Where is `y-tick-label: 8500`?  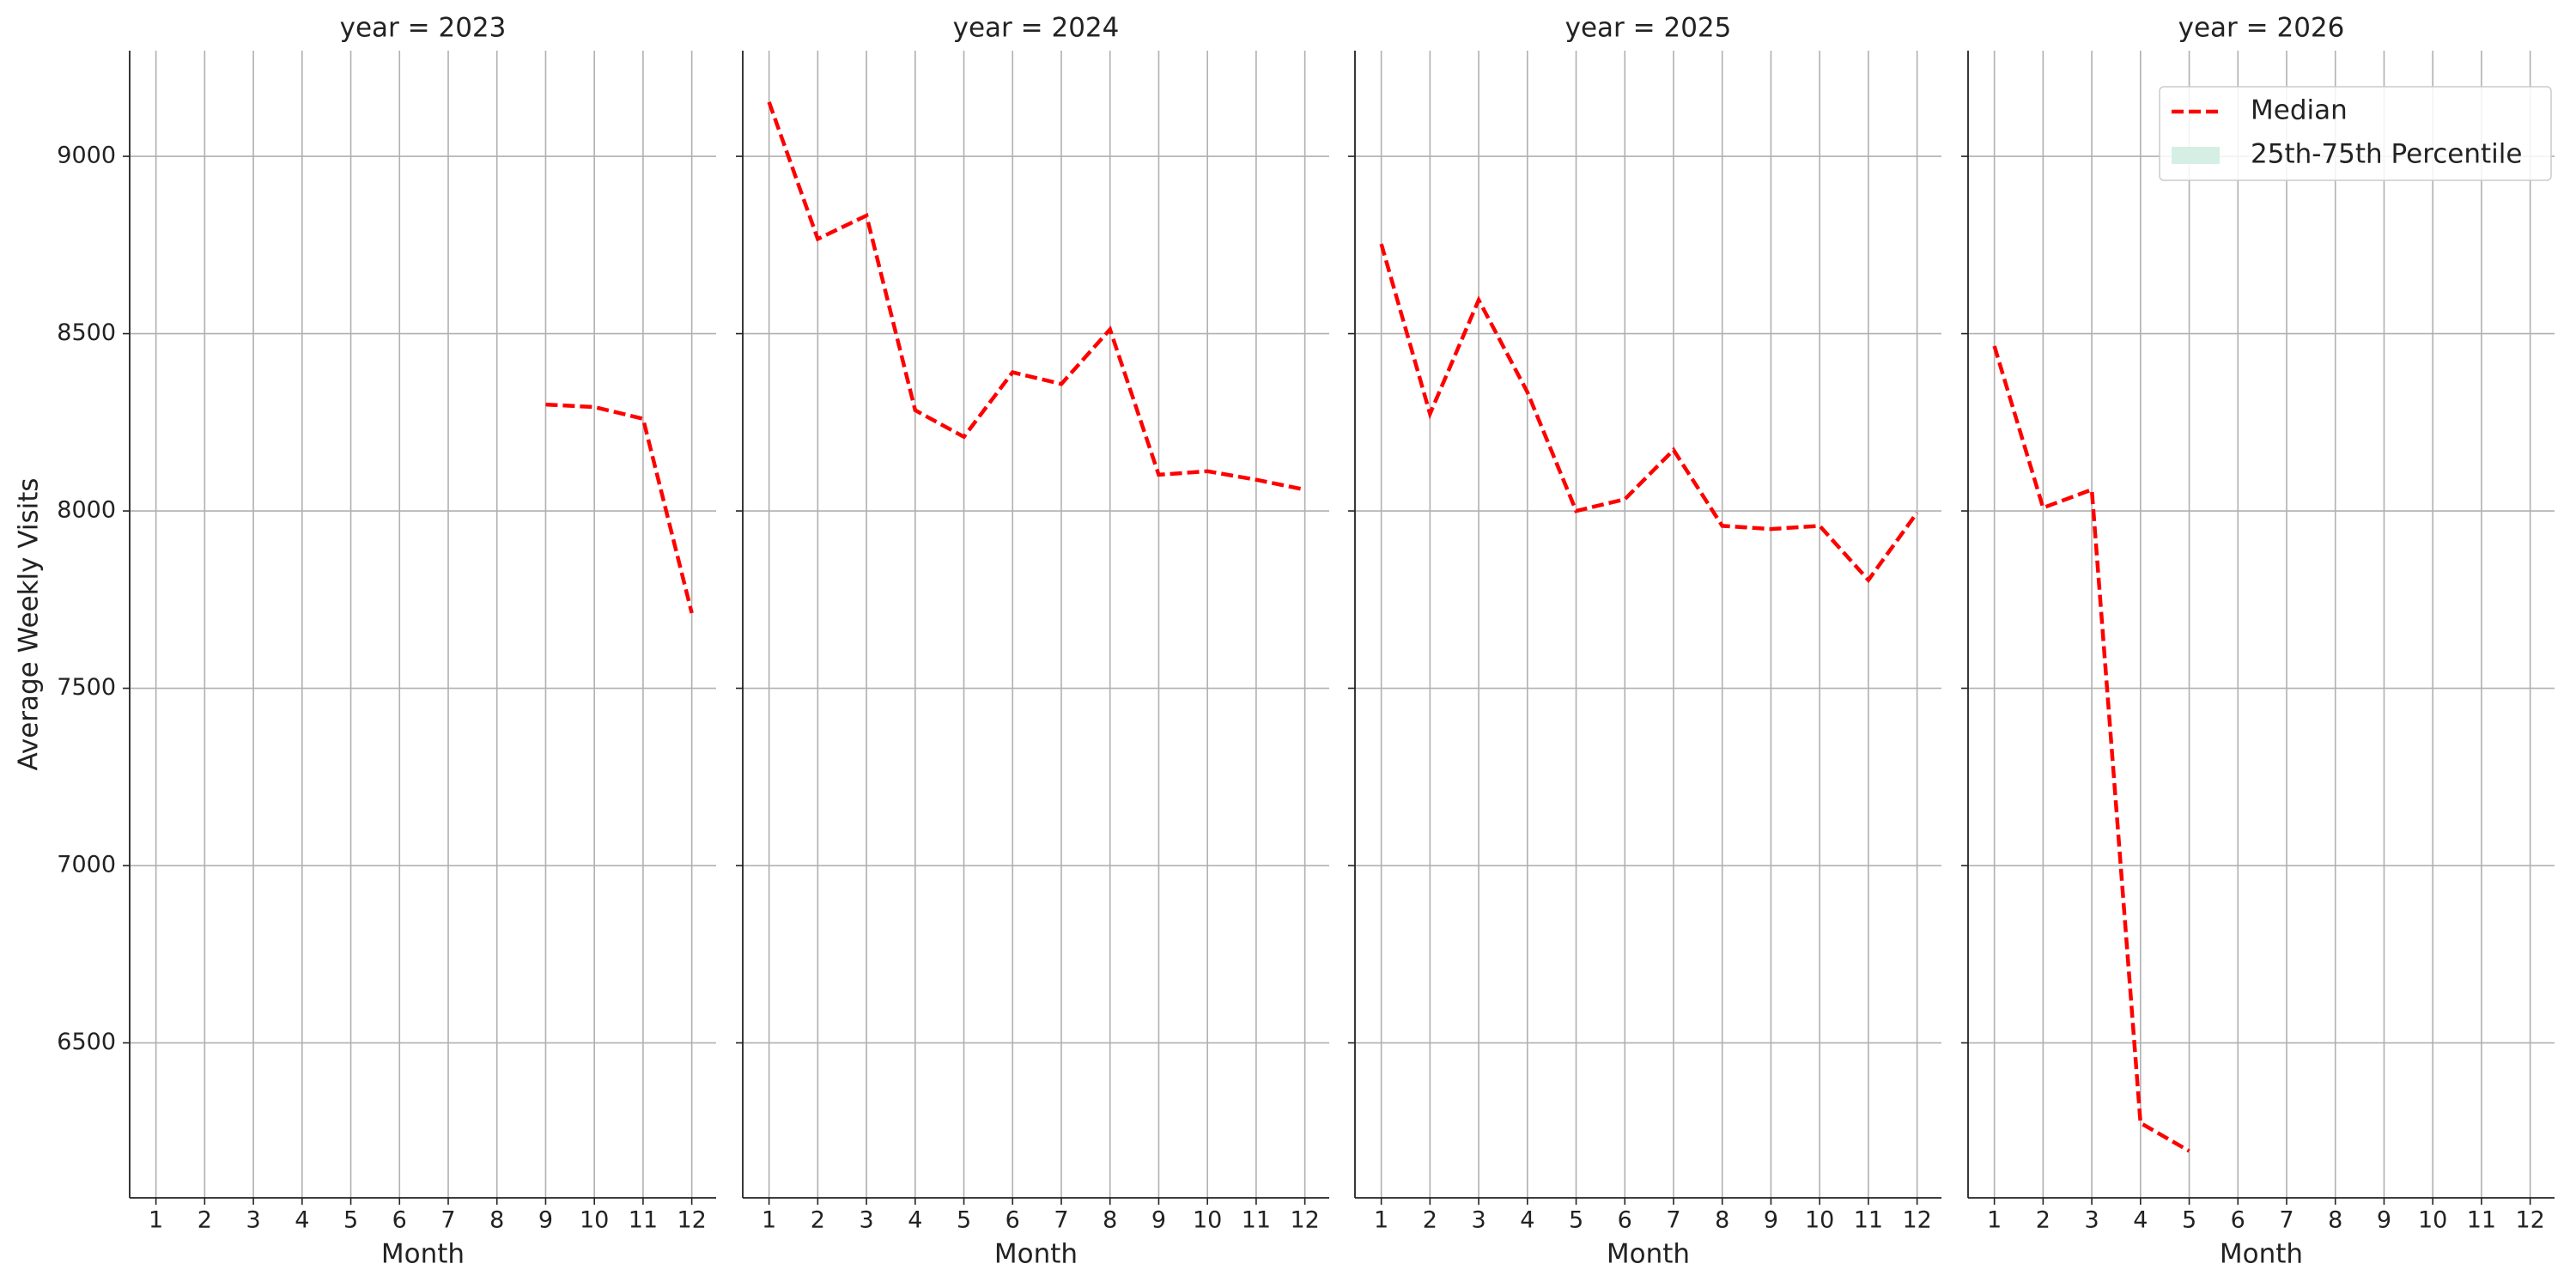
y-tick-label: 8500 is located at coordinates (86, 333).